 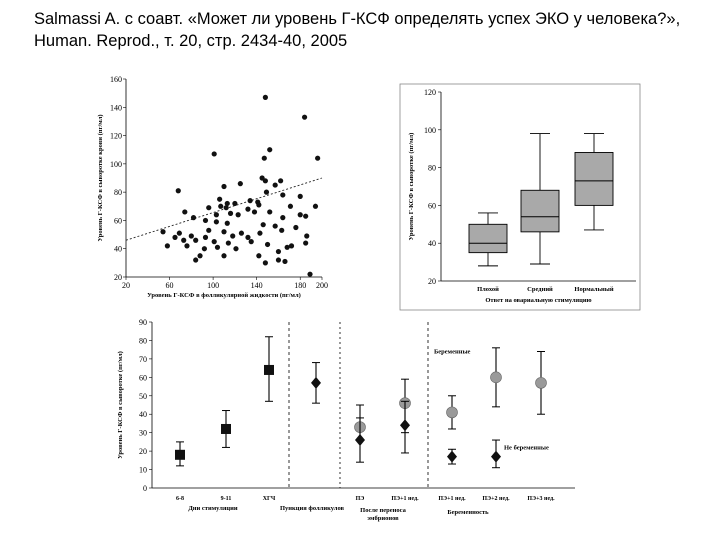 I want to click on category-label: Плохой, so click(x=488, y=289).